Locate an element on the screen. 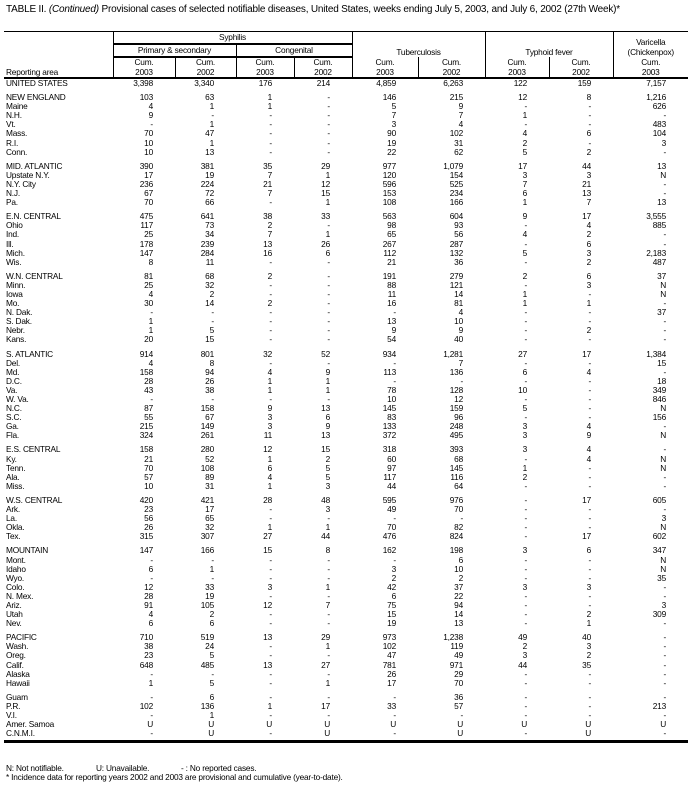 The height and width of the screenshot is (792, 689). value-cell: 83 is located at coordinates (391, 417).